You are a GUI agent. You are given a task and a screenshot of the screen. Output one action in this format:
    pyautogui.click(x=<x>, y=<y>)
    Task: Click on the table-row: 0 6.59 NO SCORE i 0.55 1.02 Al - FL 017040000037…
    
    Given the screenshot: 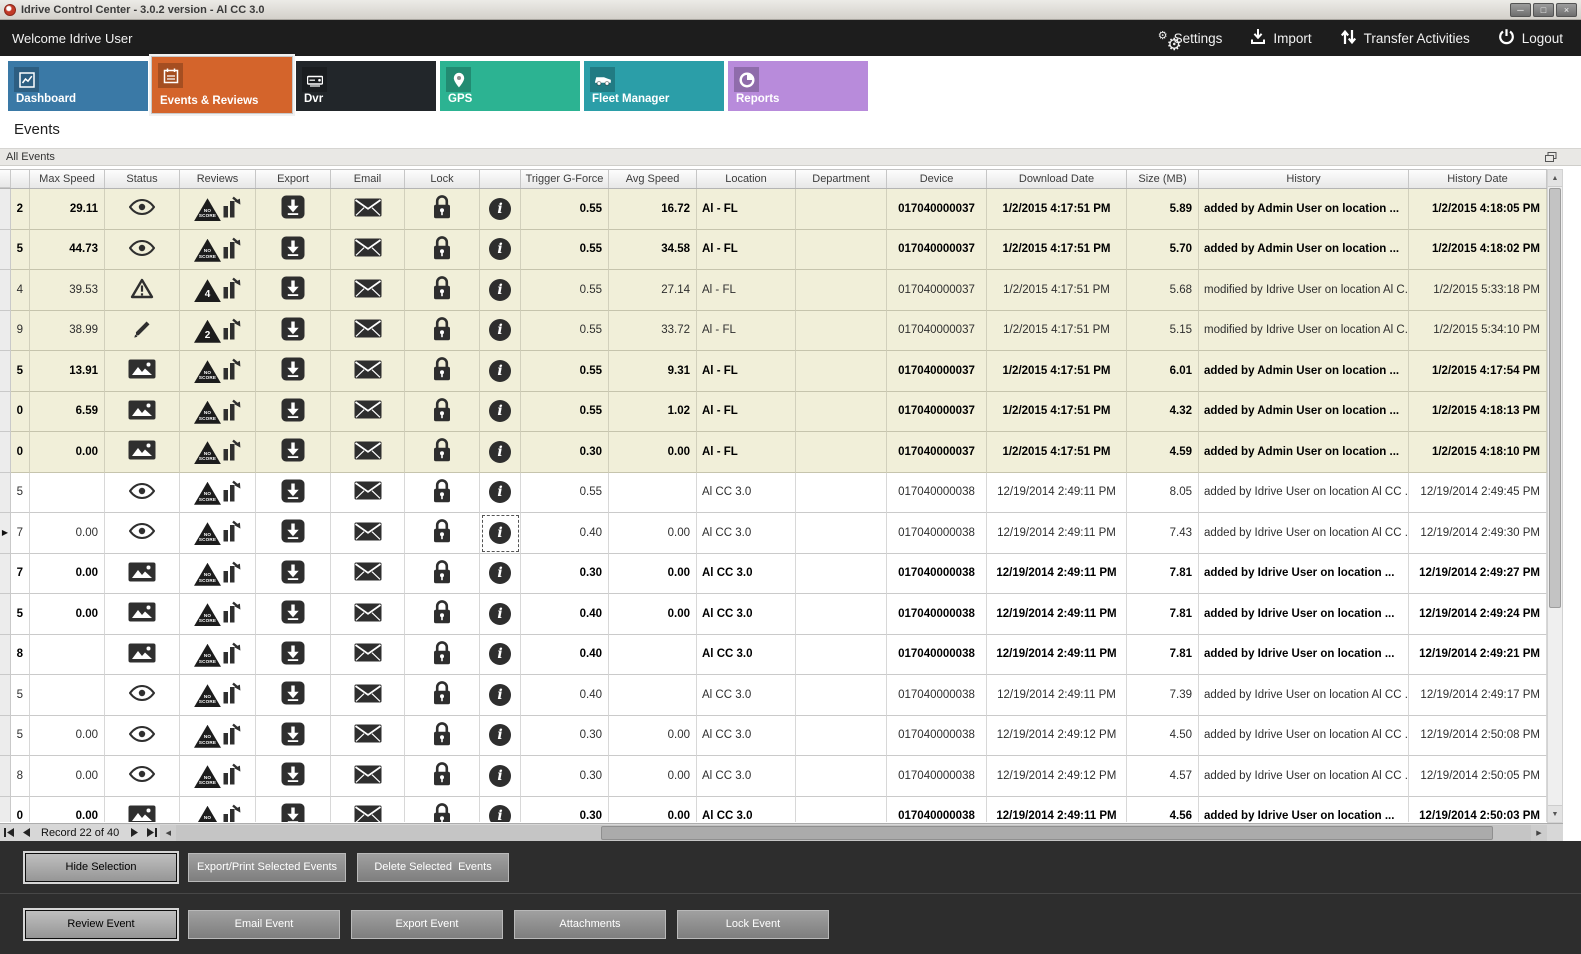 What is the action you would take?
    pyautogui.click(x=773, y=411)
    